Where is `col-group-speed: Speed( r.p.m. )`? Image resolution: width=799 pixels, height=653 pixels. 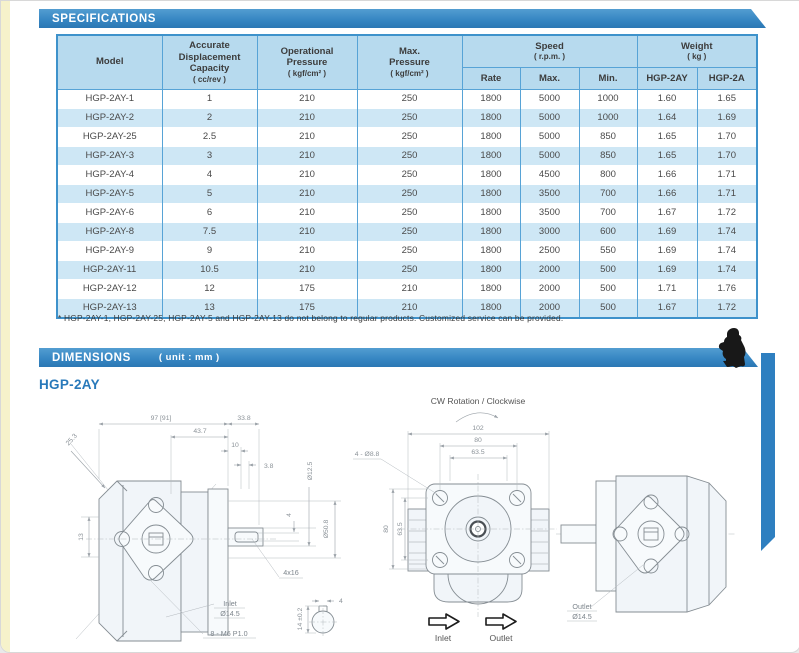
col-group-speed: Speed( r.p.m. ) is located at coordinates (549, 51).